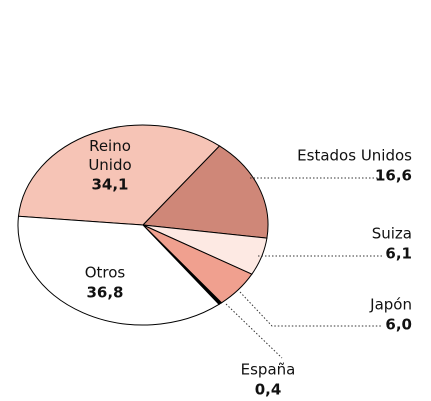 Image resolution: width=431 pixels, height=401 pixels. Describe the element at coordinates (268, 390) in the screenshot. I see `value-label: 0,4` at that location.